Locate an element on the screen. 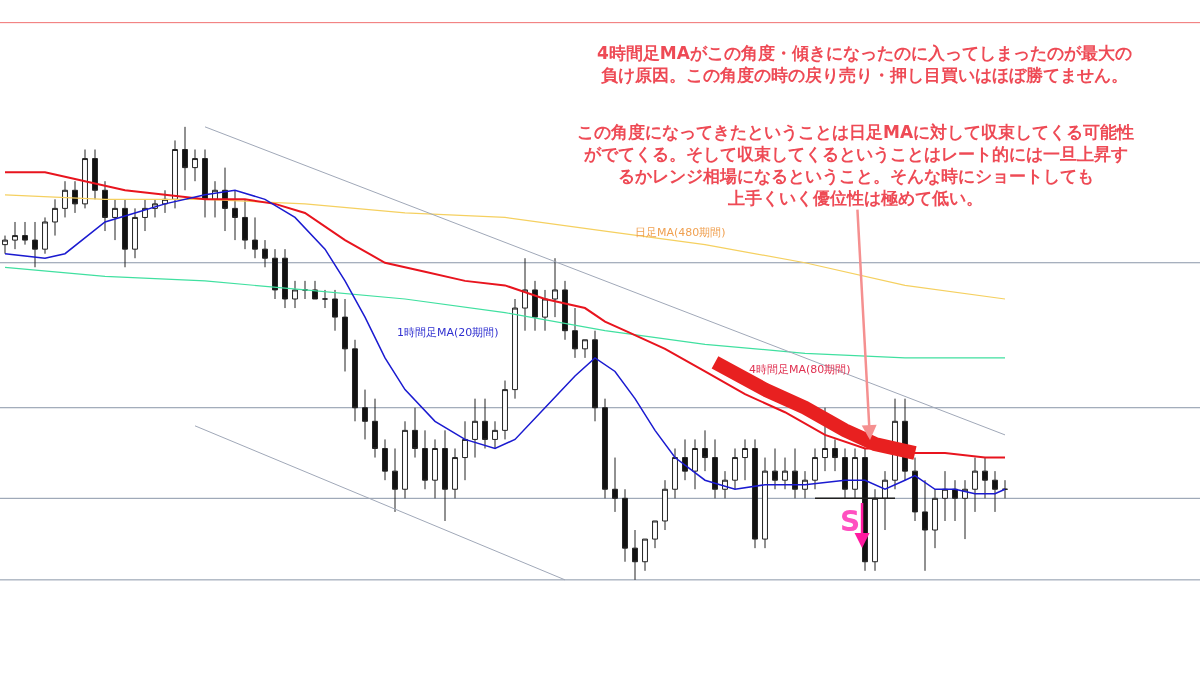  annotation: 4時間足MA(80期間) is located at coordinates (800, 369).